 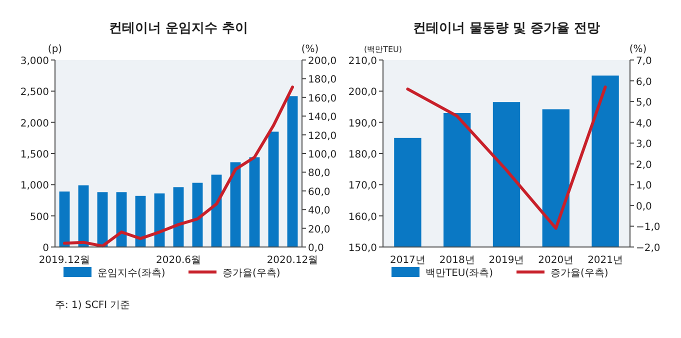 What do you see at coordinates (556, 260) in the screenshot?
I see `x-tick-label: 2020년` at bounding box center [556, 260].